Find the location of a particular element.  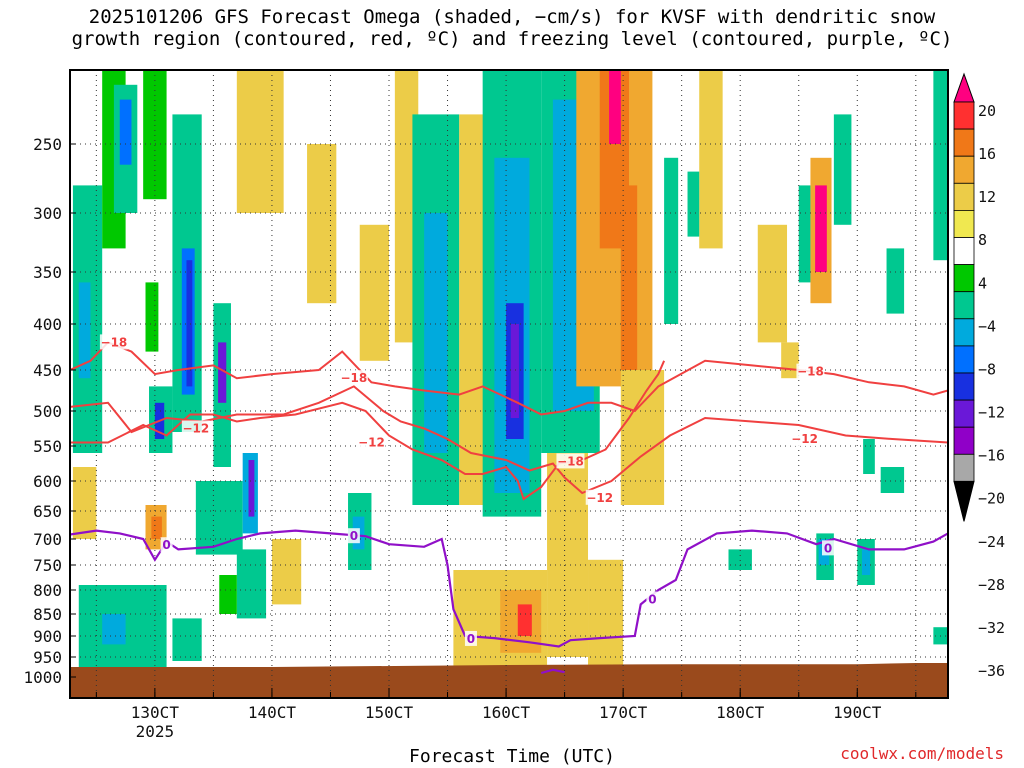

colorbar-label: −20 is located at coordinates (991, 499).